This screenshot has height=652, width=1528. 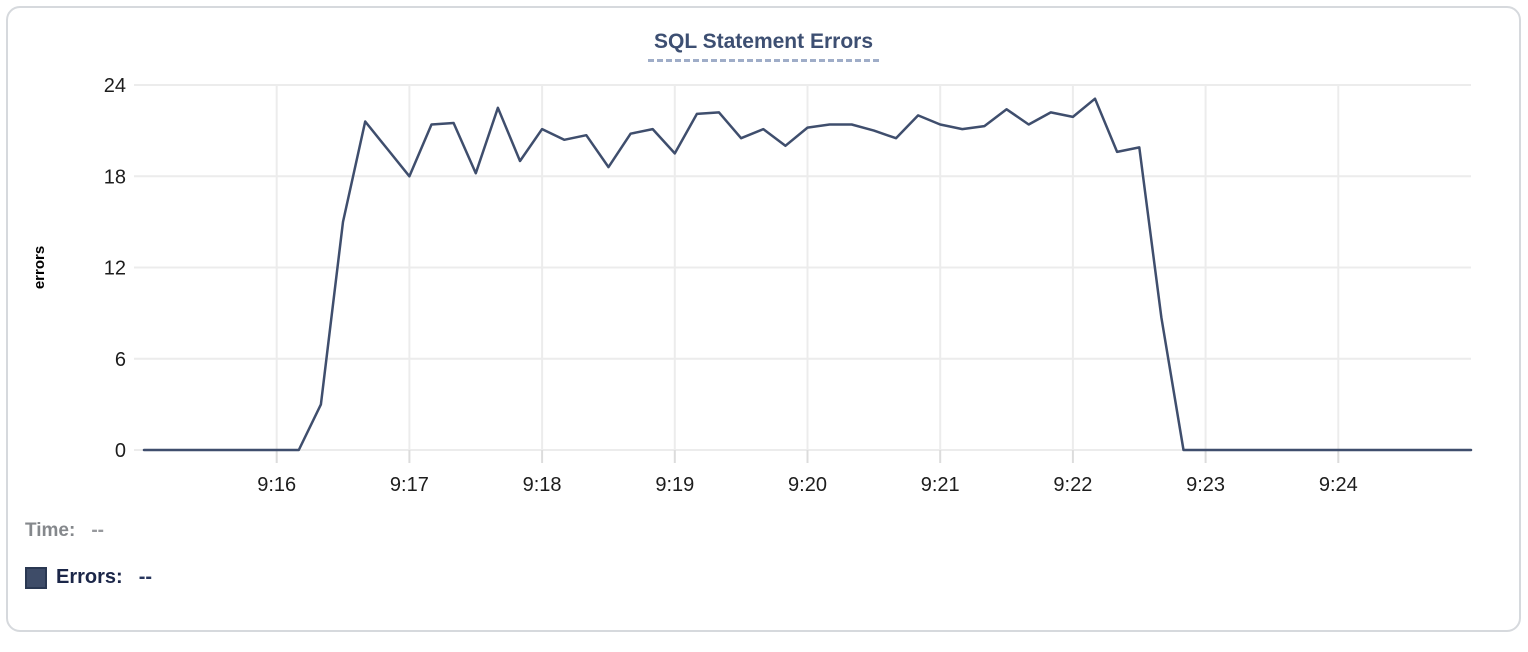 What do you see at coordinates (50, 530) in the screenshot?
I see `time-label: Time:` at bounding box center [50, 530].